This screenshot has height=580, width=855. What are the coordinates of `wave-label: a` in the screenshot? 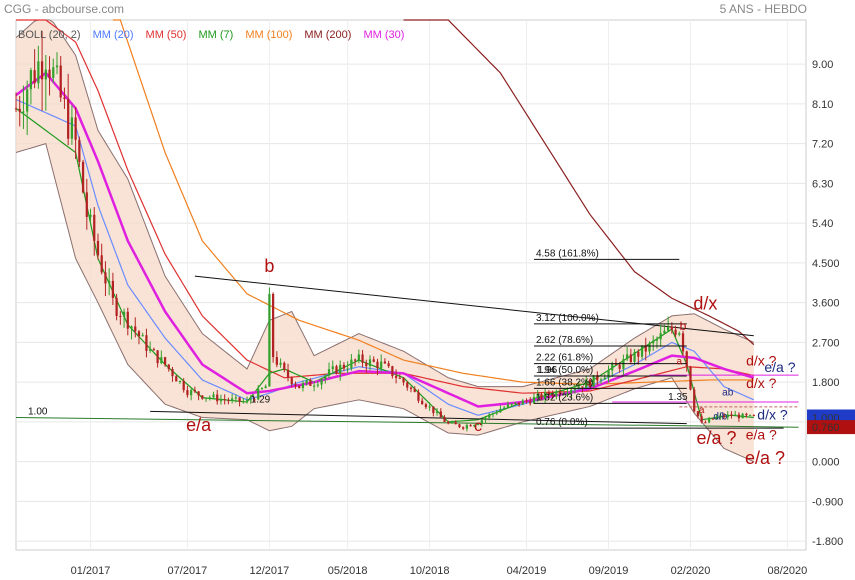 It's located at (702, 410).